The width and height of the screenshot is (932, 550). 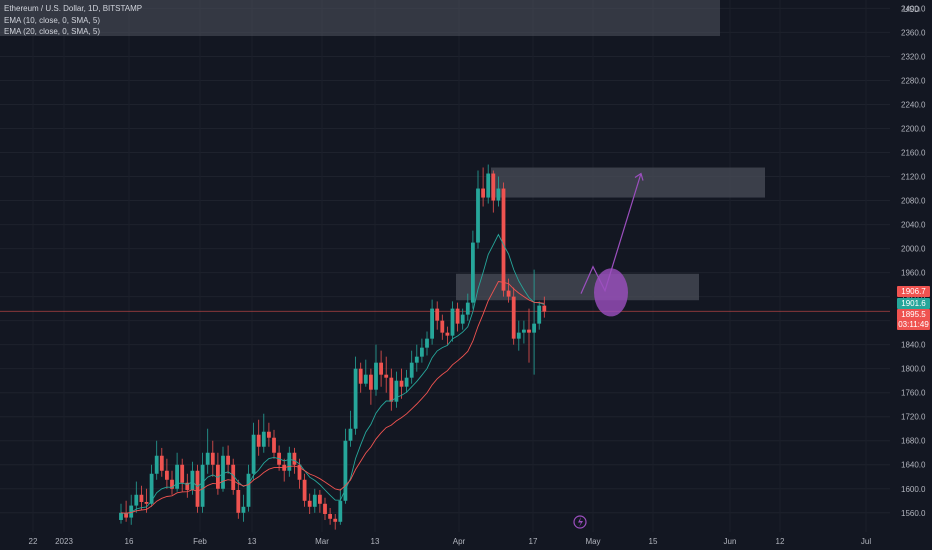 What do you see at coordinates (580, 522) in the screenshot?
I see `event-marker-icon` at bounding box center [580, 522].